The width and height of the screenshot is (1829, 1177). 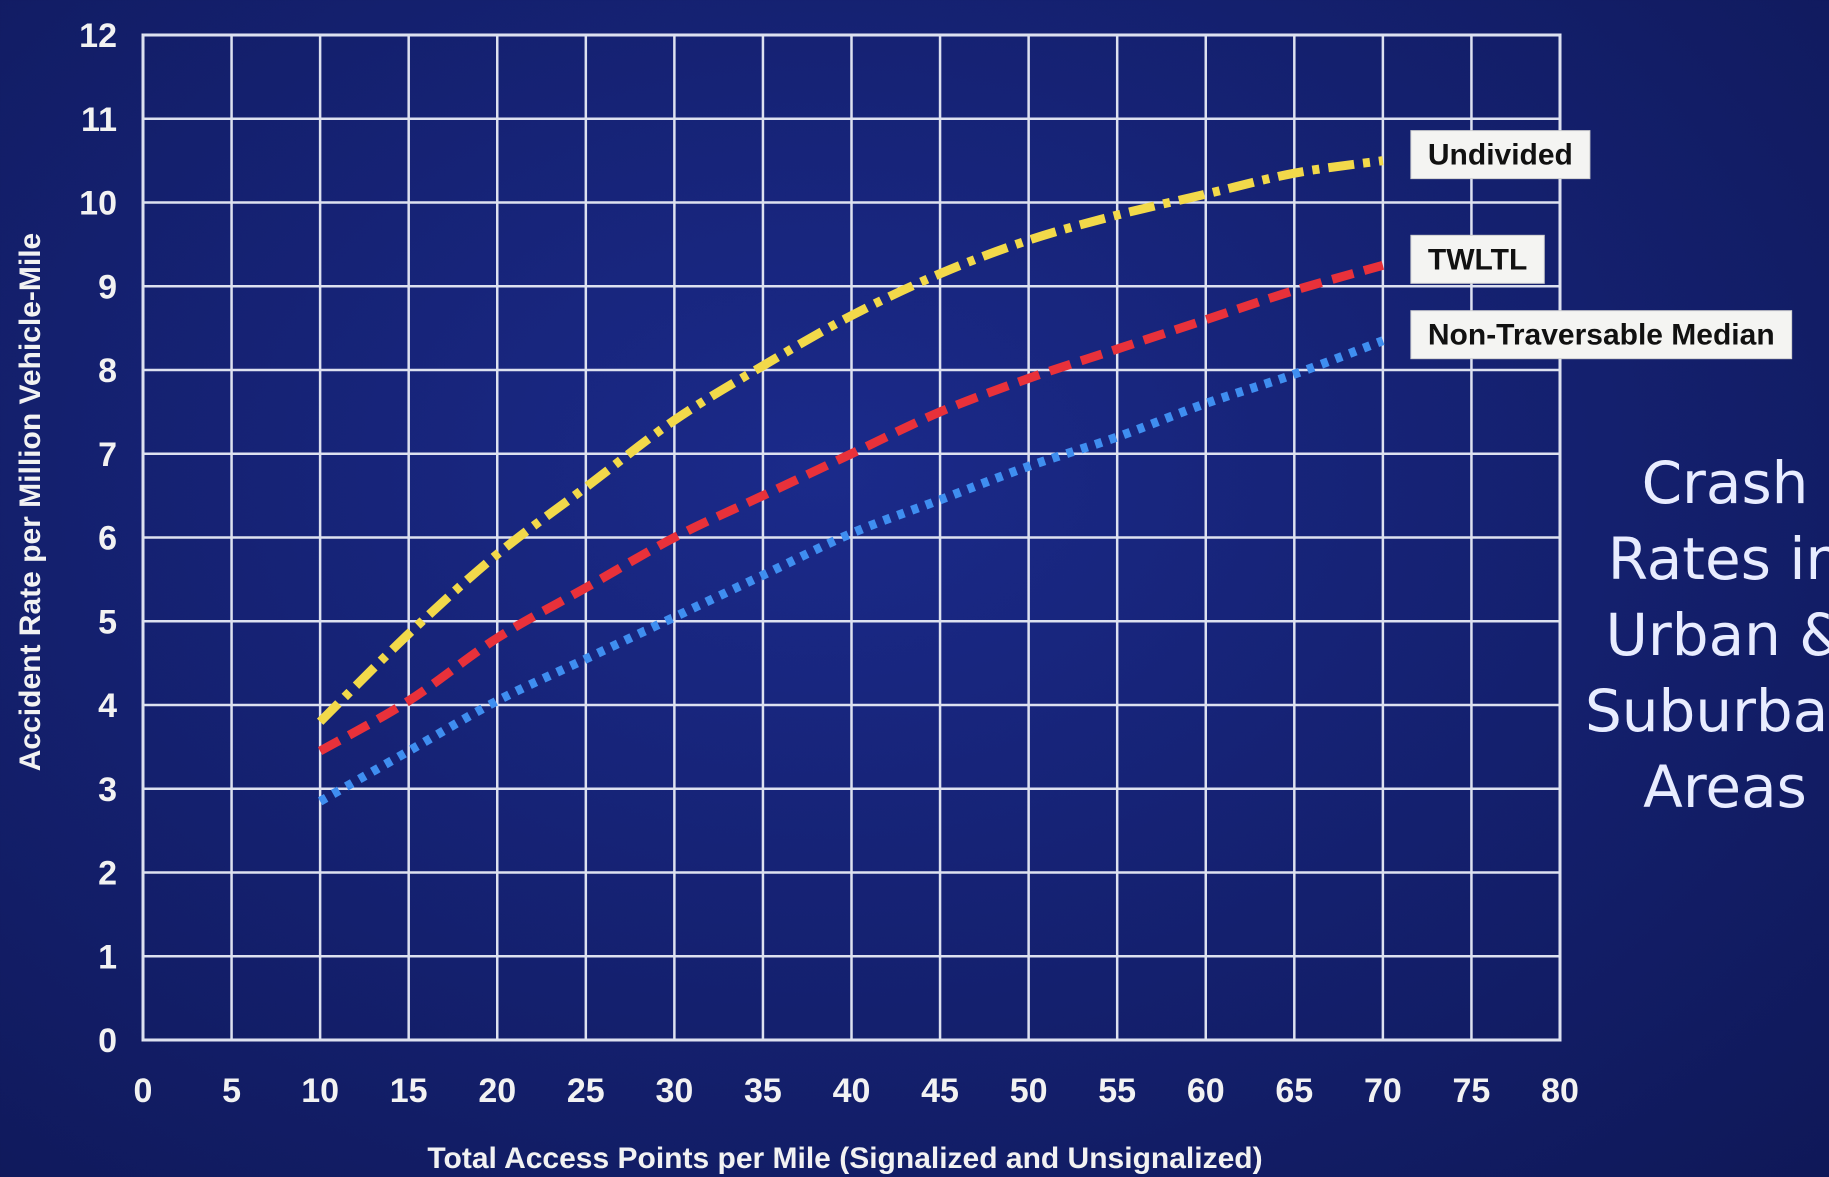 What do you see at coordinates (763, 1091) in the screenshot?
I see `x-tick-label: 35` at bounding box center [763, 1091].